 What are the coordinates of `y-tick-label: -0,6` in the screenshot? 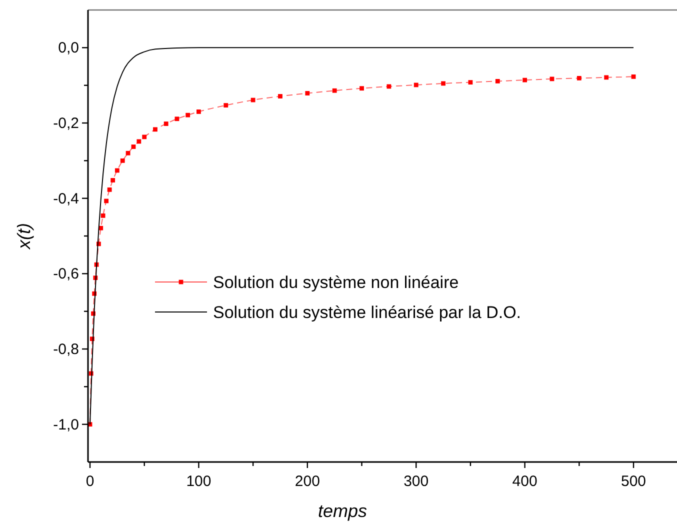 It's located at (66, 274).